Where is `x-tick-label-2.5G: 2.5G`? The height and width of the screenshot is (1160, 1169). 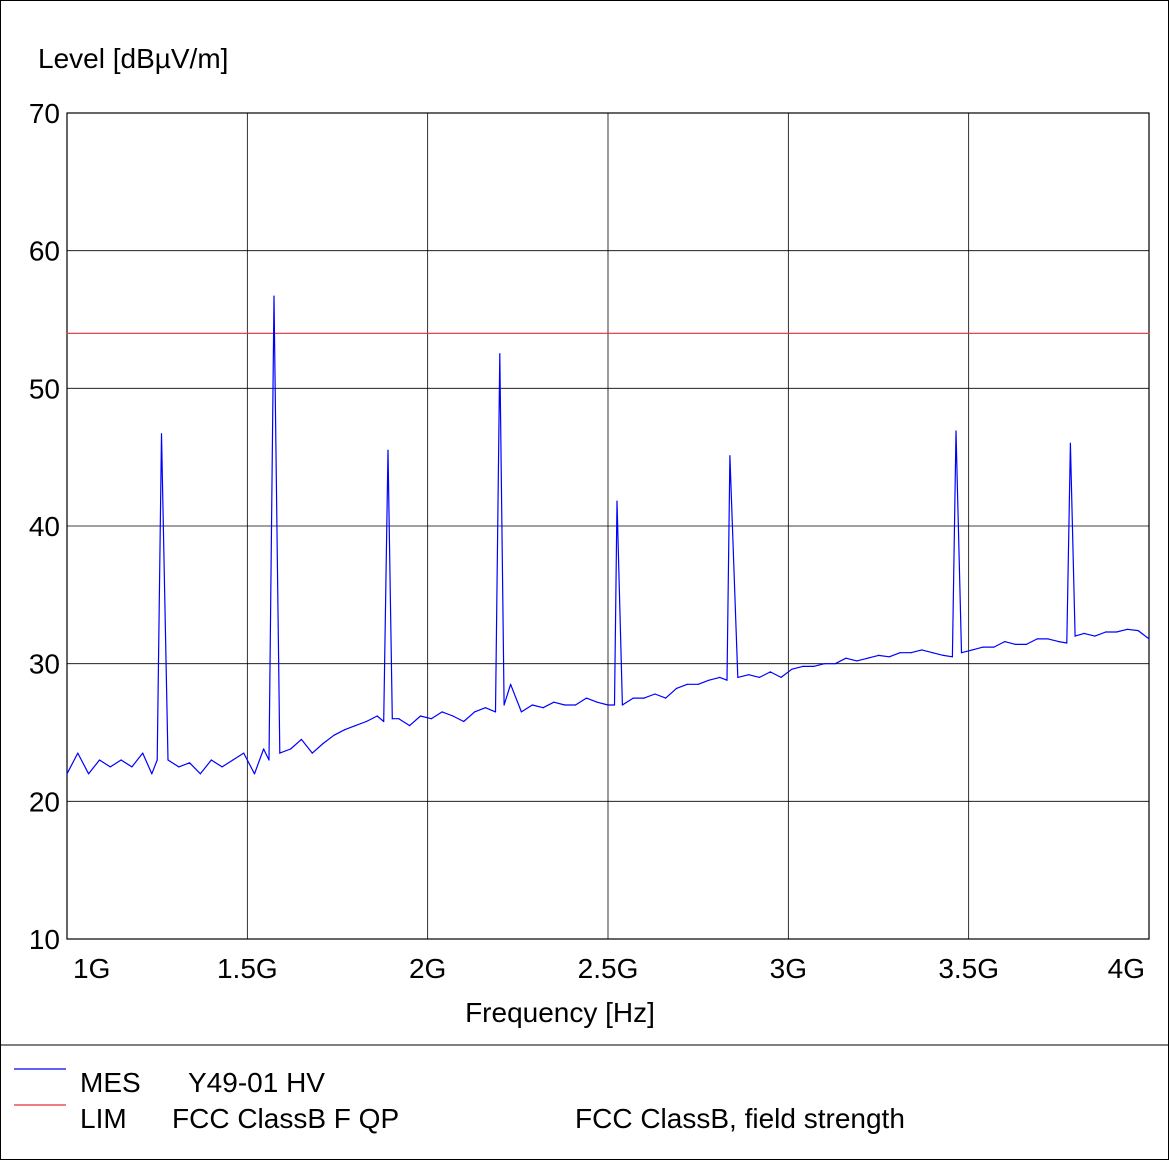 x-tick-label-2.5G: 2.5G is located at coordinates (608, 968).